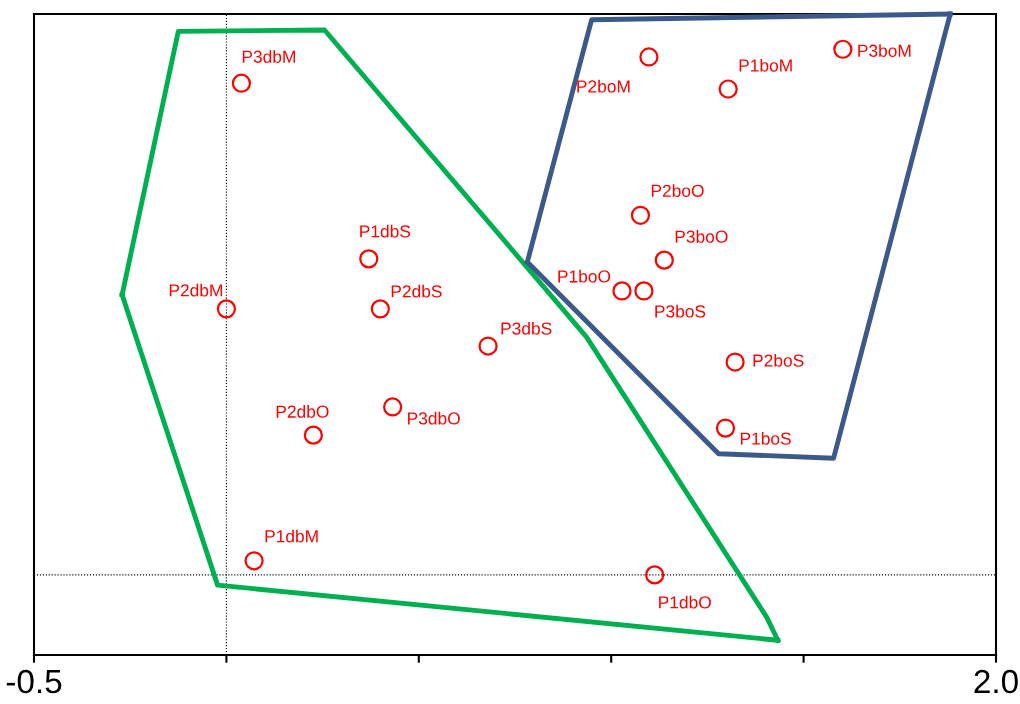 Image resolution: width=1020 pixels, height=704 pixels. What do you see at coordinates (680, 311) in the screenshot?
I see `annotation: P3boS` at bounding box center [680, 311].